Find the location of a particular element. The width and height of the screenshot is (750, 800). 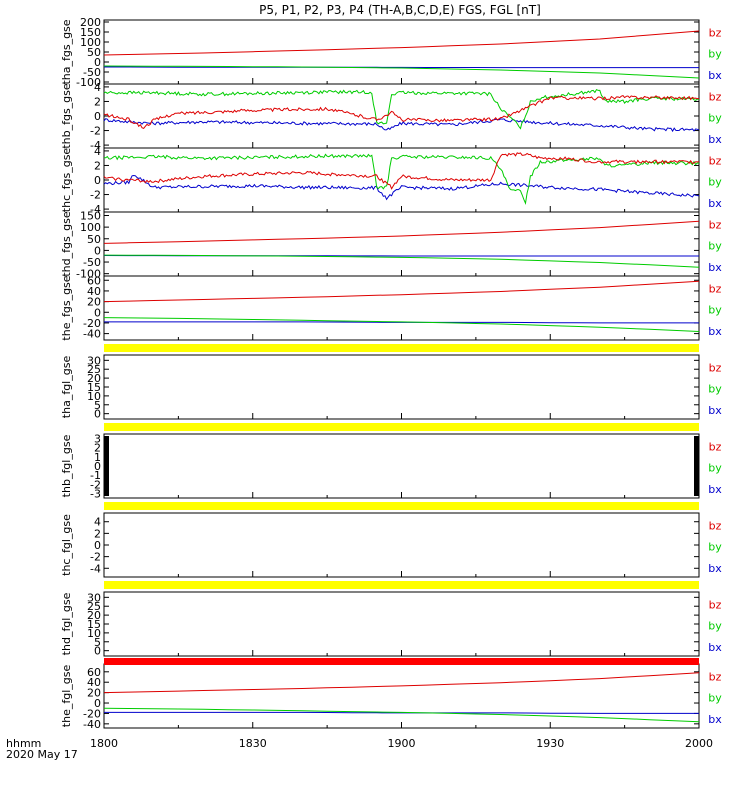

y-axis-label: tha_fgs_gse is located at coordinates (66, 51).